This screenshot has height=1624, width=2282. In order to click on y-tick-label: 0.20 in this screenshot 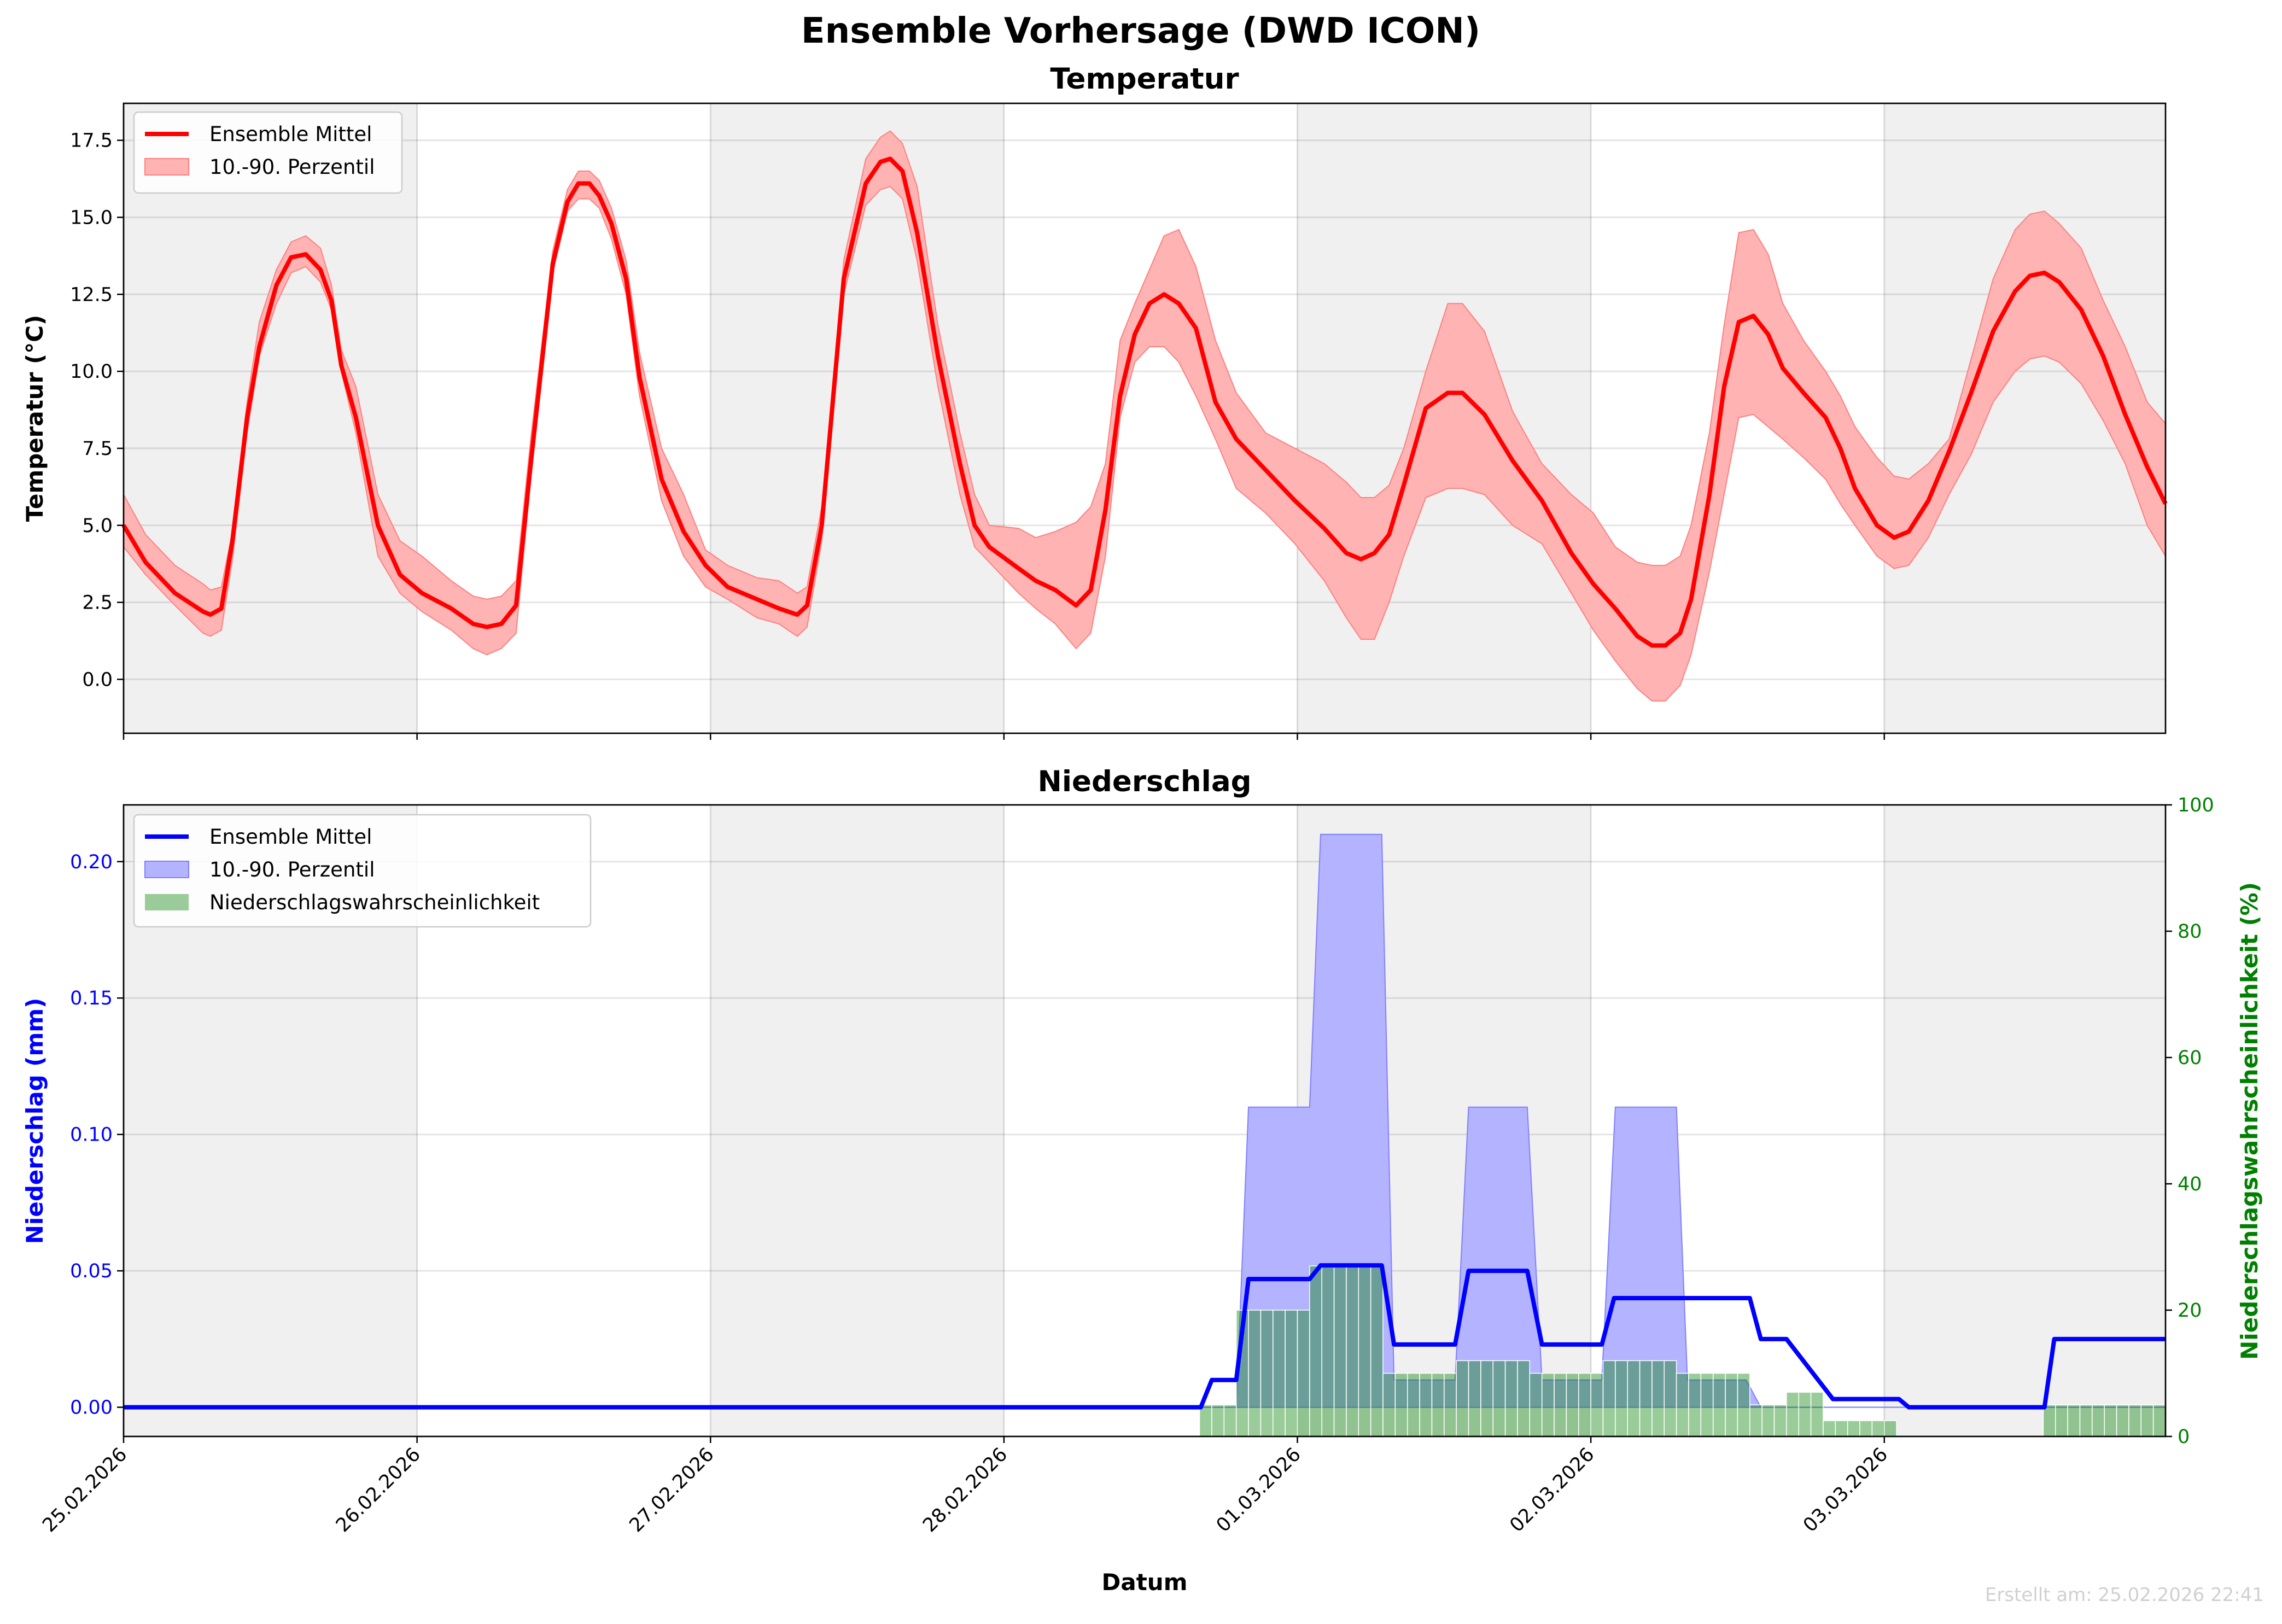, I will do `click(92, 862)`.